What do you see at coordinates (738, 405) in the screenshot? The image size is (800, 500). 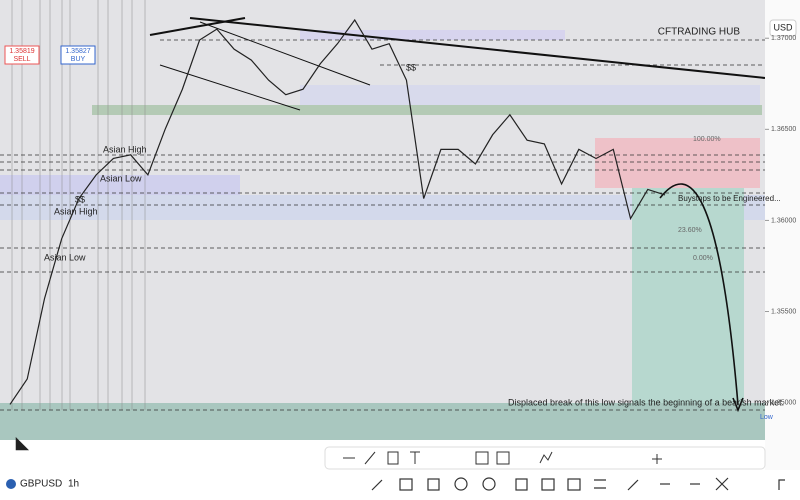 I see `arrow-head` at bounding box center [738, 405].